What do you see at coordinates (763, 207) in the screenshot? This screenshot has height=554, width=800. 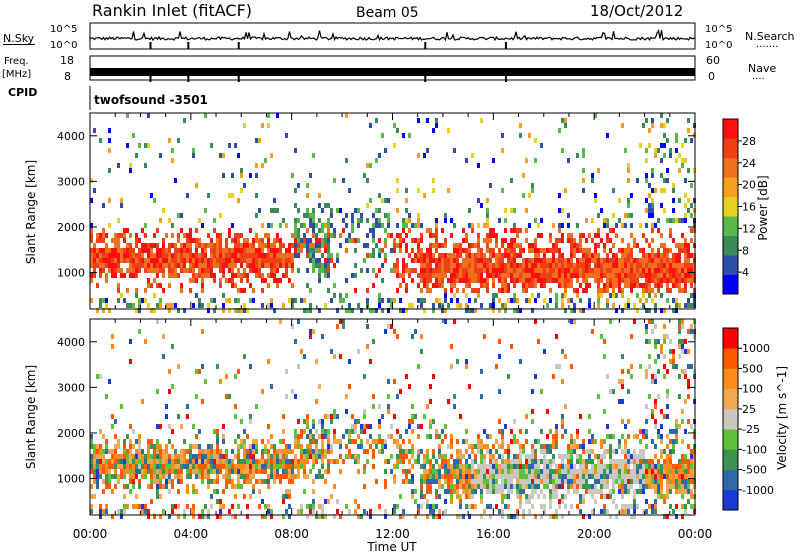 I see `power-colorbar-label: Power [dB]` at bounding box center [763, 207].